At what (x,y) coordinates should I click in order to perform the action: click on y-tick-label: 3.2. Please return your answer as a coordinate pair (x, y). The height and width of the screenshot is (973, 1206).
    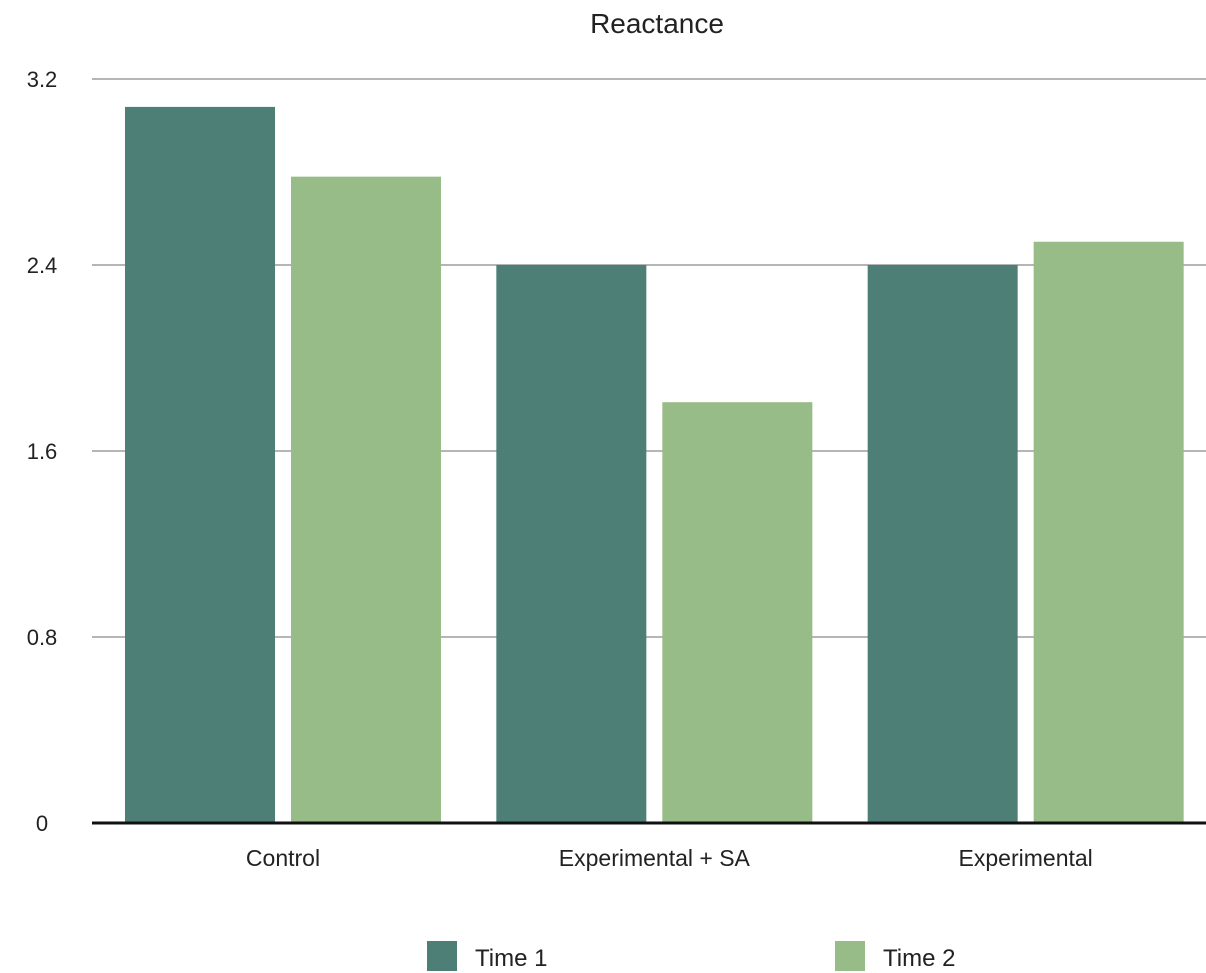
    Looking at the image, I should click on (42, 79).